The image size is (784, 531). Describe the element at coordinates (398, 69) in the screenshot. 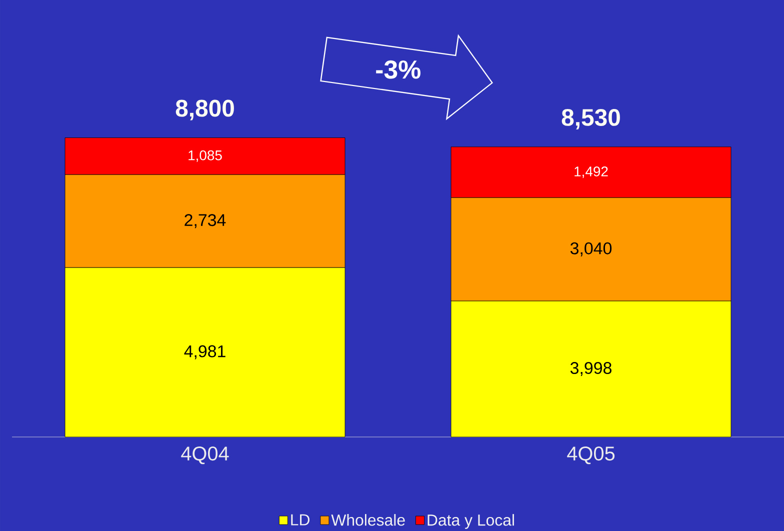

I see `text: -3%` at that location.